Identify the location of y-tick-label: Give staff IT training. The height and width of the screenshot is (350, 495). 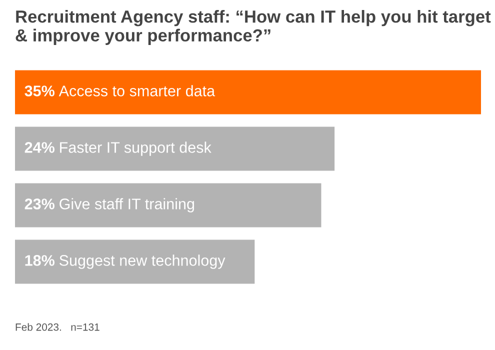
(127, 205).